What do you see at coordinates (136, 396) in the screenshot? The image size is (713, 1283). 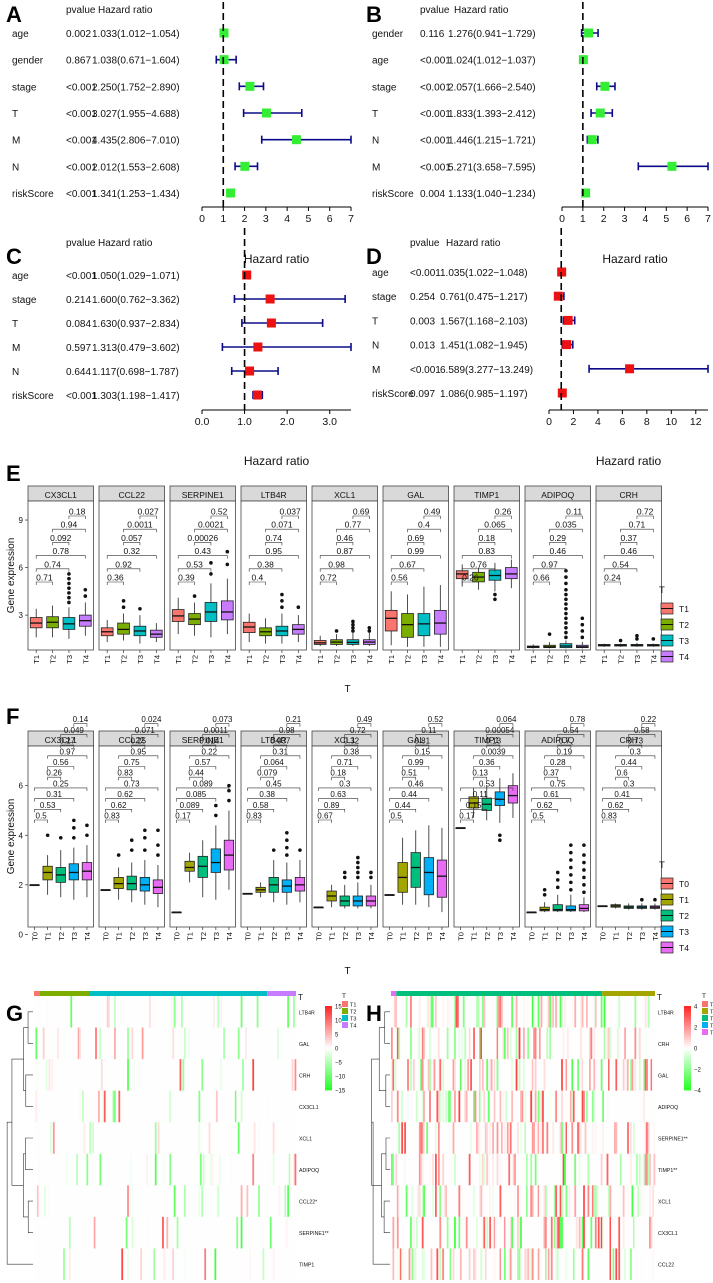 I see `row-hazard-ratio: 1.303(1.198−1.417)` at bounding box center [136, 396].